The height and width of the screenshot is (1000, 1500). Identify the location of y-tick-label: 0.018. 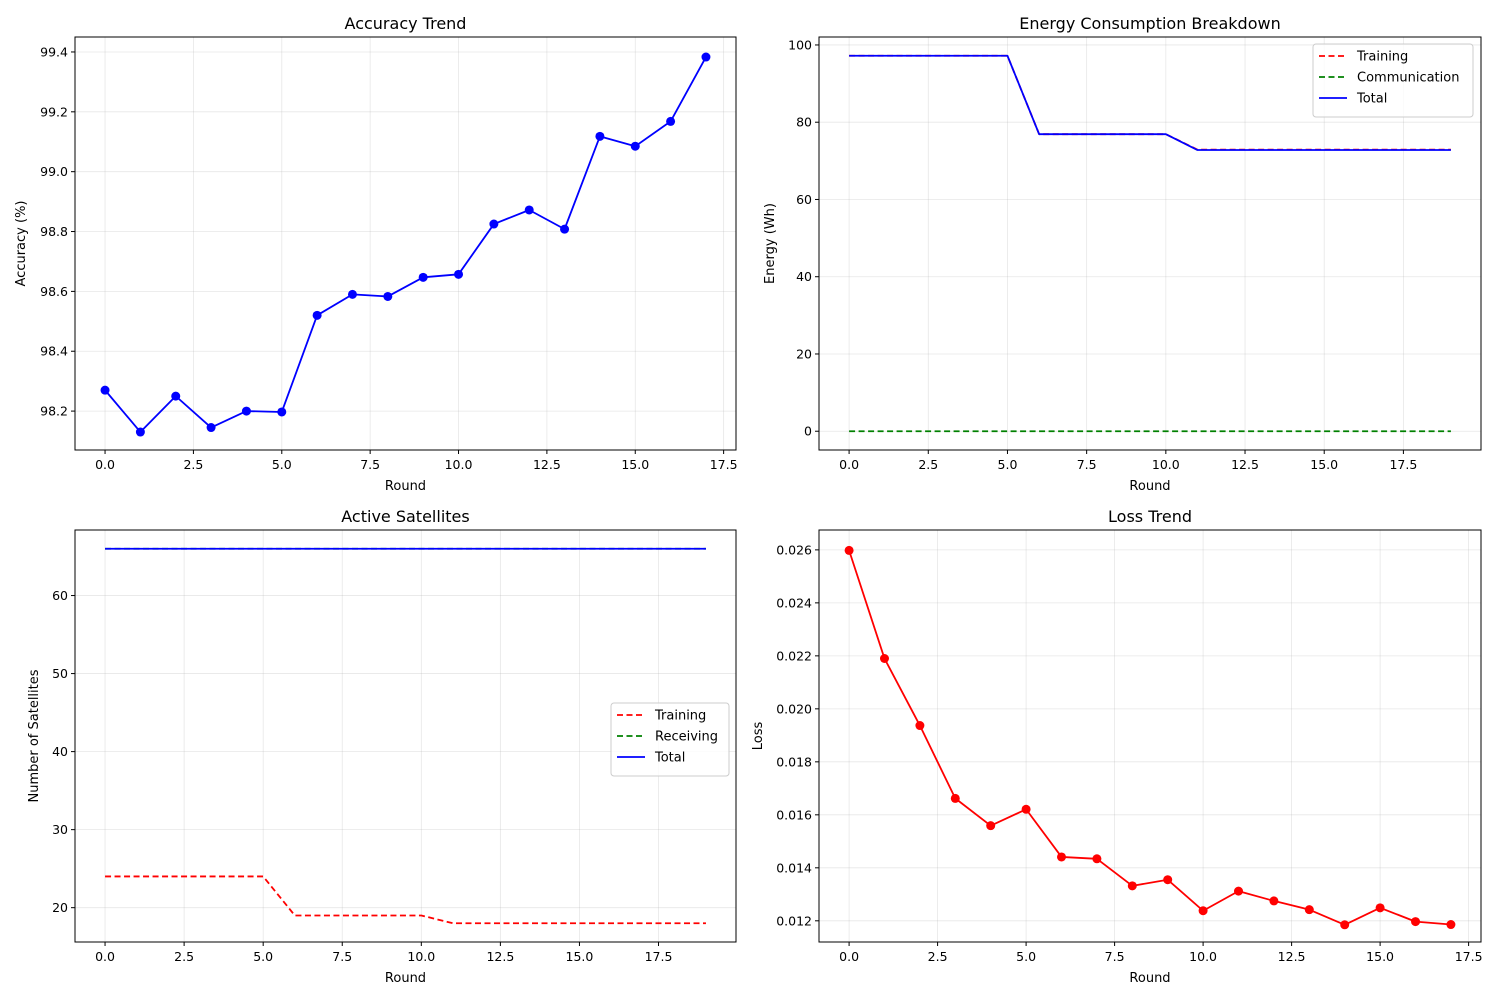
(794, 761).